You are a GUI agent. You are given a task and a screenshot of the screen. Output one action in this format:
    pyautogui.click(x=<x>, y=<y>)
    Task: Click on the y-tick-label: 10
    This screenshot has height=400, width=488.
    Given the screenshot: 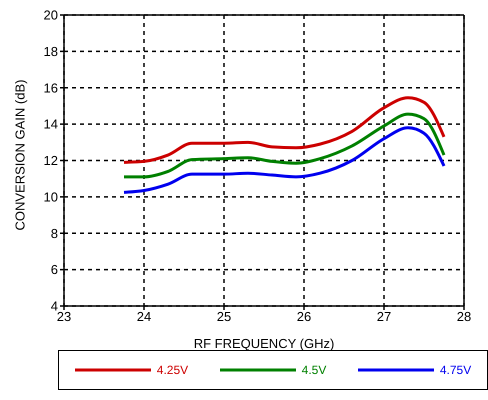 What is the action you would take?
    pyautogui.click(x=51, y=196)
    